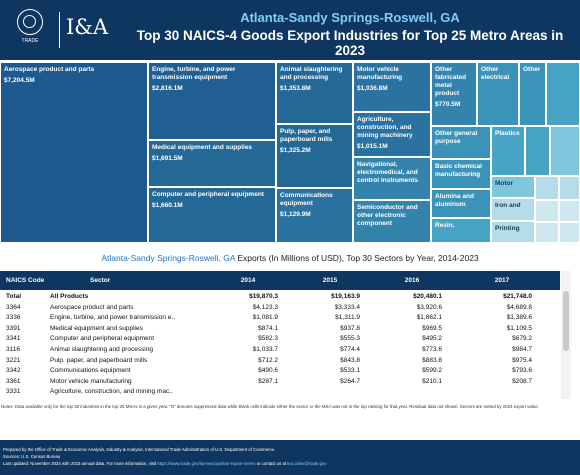 The image size is (580, 475). Describe the element at coordinates (30, 22) in the screenshot. I see `commerce-seal-icon` at that location.